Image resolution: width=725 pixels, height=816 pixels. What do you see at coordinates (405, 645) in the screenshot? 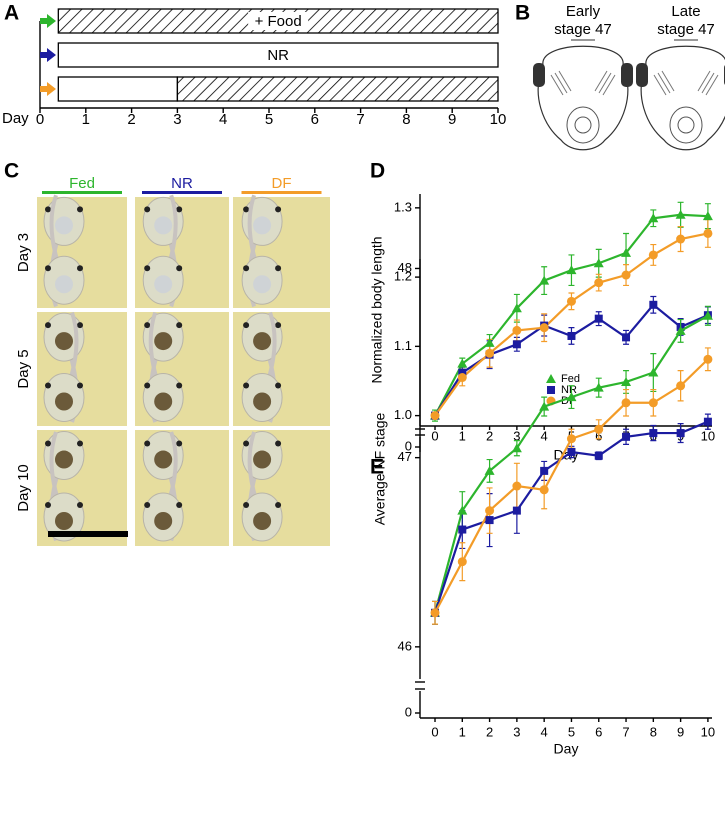
I see `y-tick-label: 46` at bounding box center [405, 645].